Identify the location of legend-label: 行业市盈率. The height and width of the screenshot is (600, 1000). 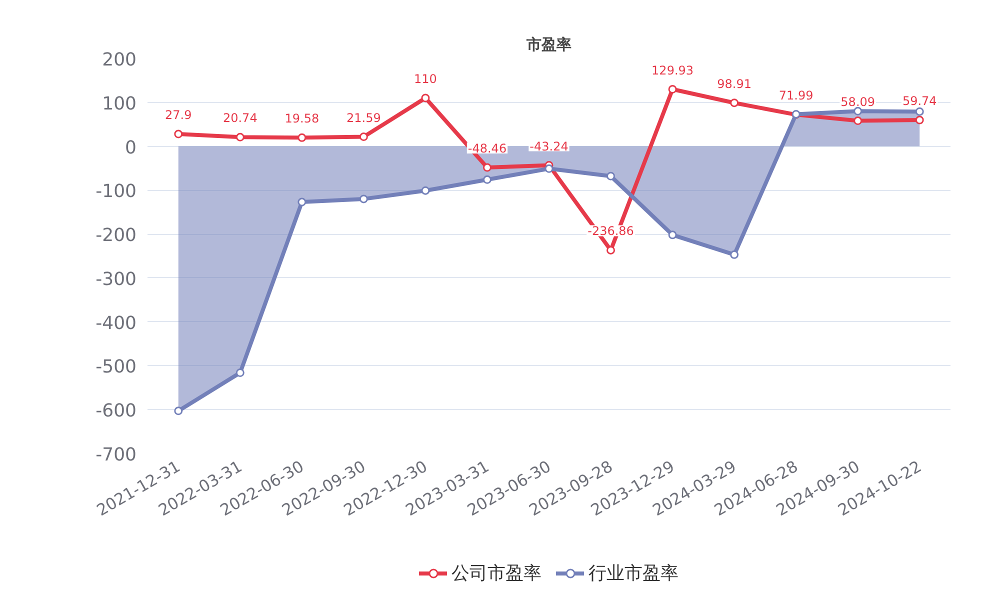
(633, 573).